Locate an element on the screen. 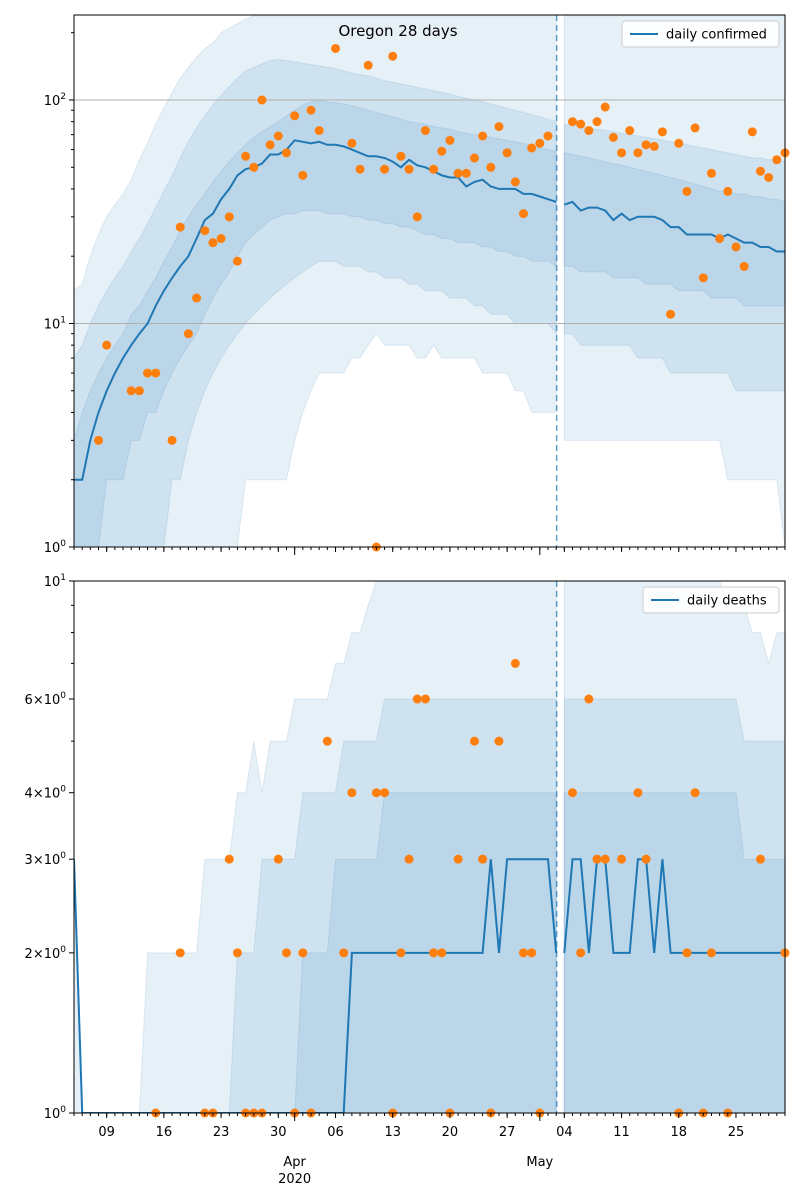 The width and height of the screenshot is (800, 1200). figure-title: Oregon 28 days is located at coordinates (397, 31).